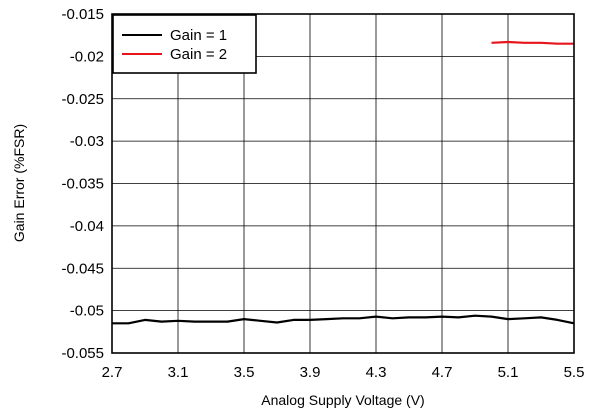 This screenshot has height=415, width=598. I want to click on x-tick-label: 2.7, so click(112, 372).